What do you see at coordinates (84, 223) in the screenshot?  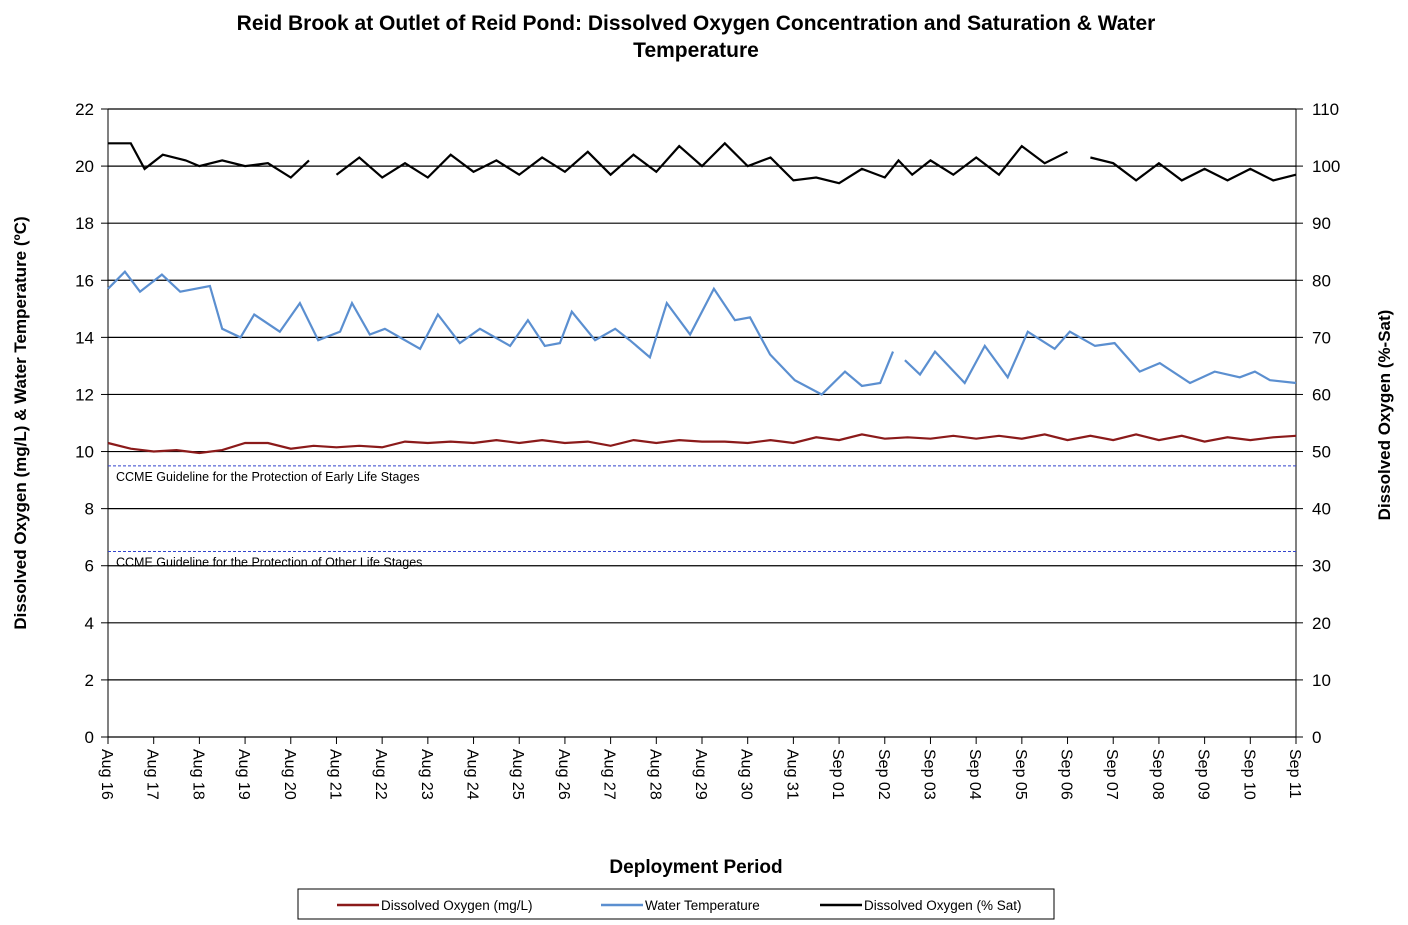 I see `y-tick-label: 18` at bounding box center [84, 223].